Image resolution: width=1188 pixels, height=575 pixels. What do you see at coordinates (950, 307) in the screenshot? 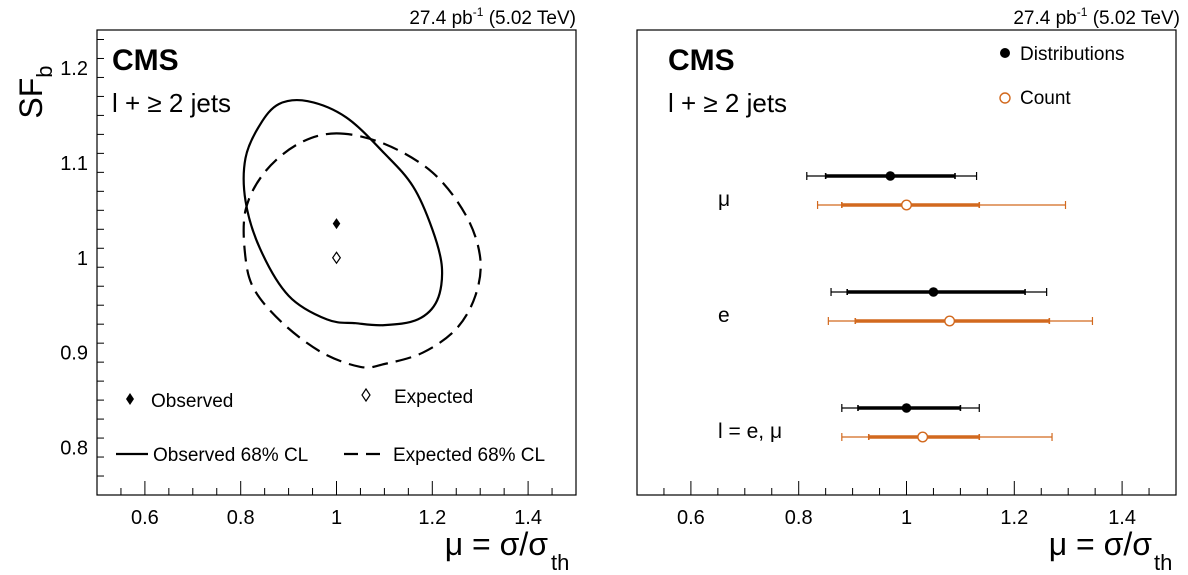
I see `right-error-bars` at bounding box center [950, 307].